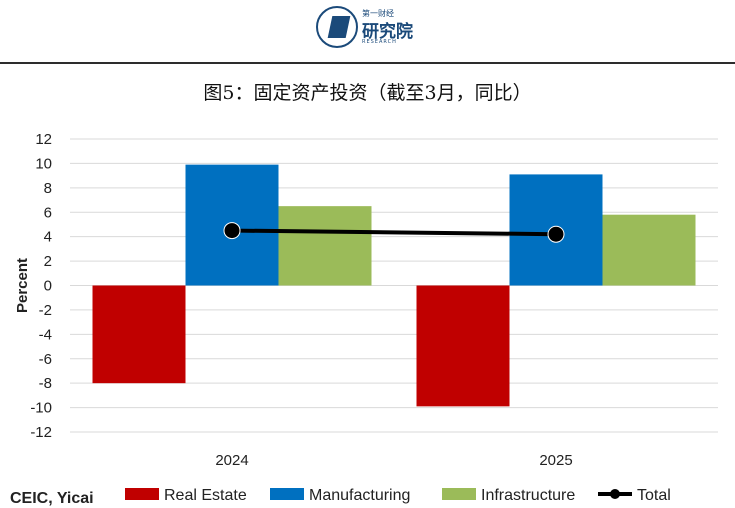 Image resolution: width=735 pixels, height=508 pixels. I want to click on bar-real-estate-2025, so click(463, 346).